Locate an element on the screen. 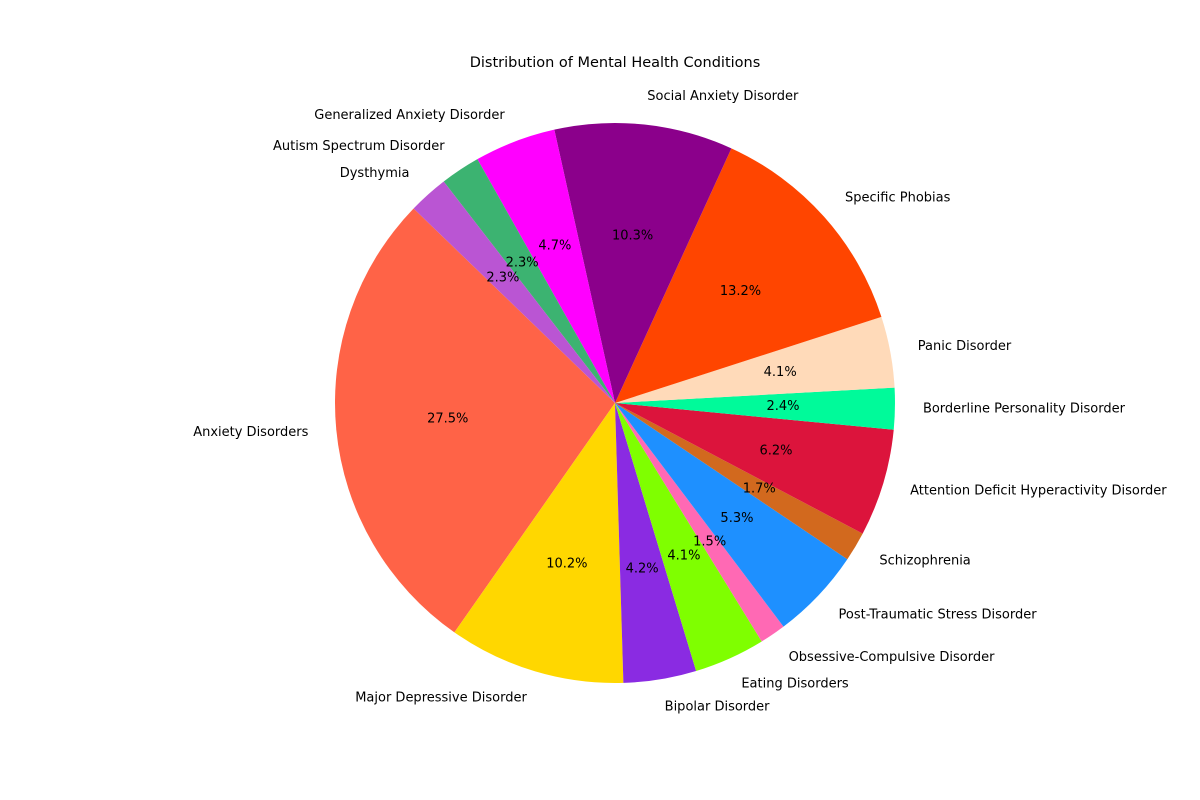  slice-percent-borderline-personality-disorder: 2.4% is located at coordinates (782, 406).